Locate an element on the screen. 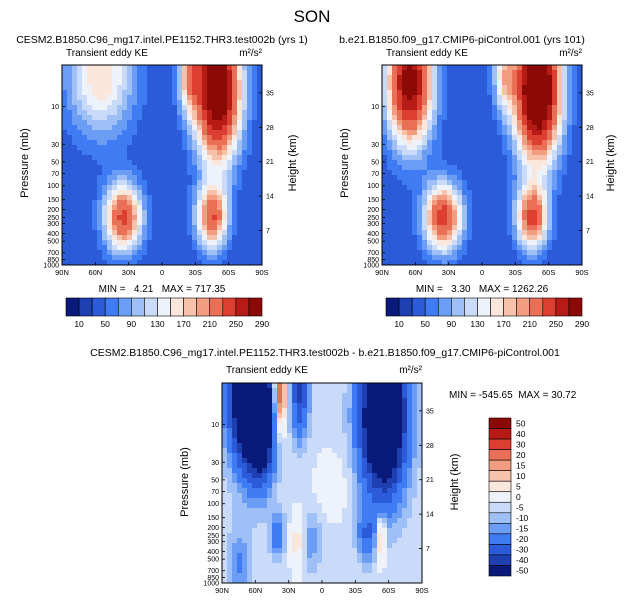  left-subtitle: Transient eddy KE is located at coordinates (427, 53).